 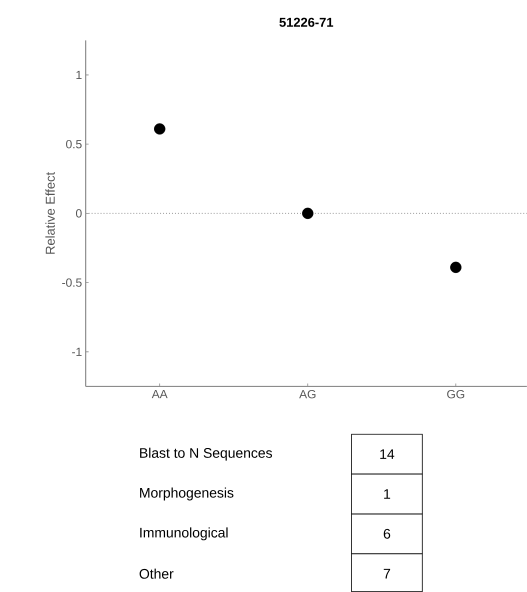 I want to click on text: Blast to N Sequences, so click(x=206, y=454).